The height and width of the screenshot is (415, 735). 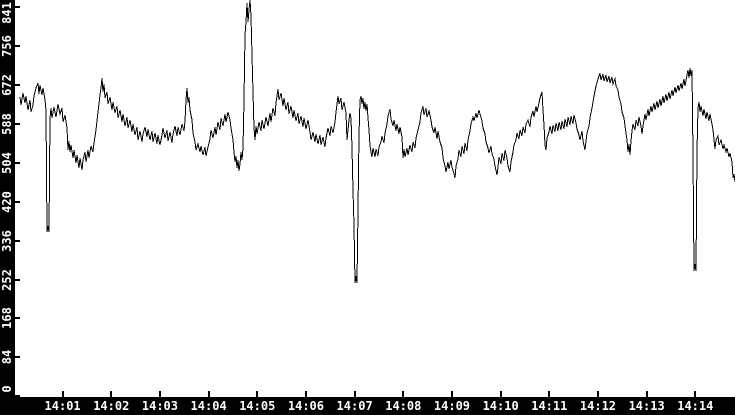 I want to click on x-axis-label: 14:13, so click(x=646, y=406).